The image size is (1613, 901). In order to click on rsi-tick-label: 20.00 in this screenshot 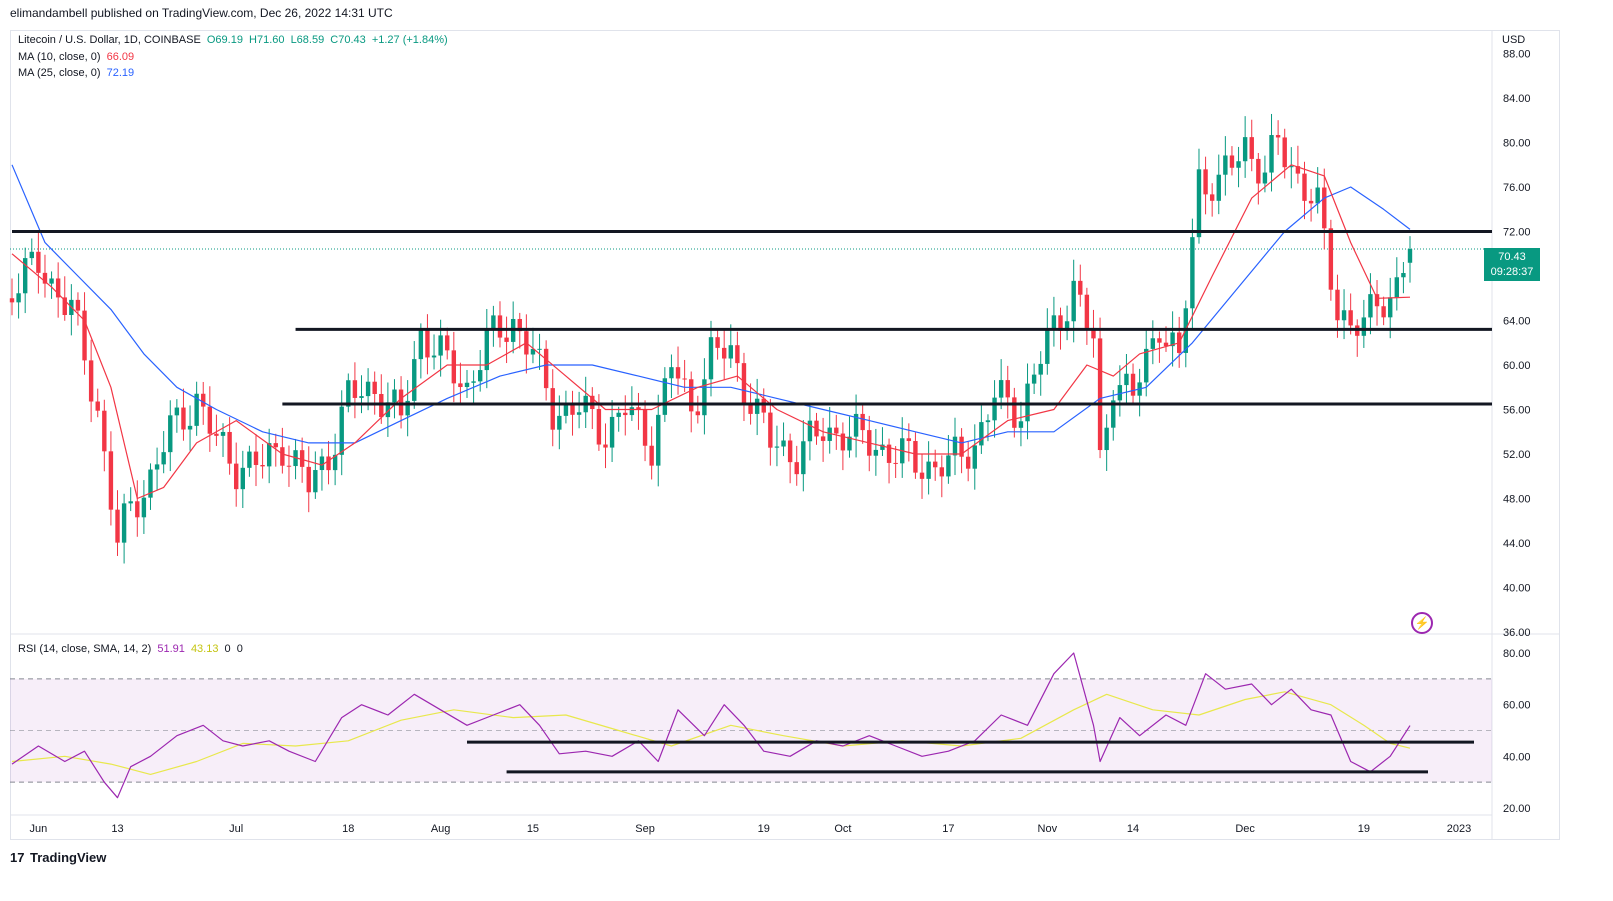, I will do `click(1517, 809)`.